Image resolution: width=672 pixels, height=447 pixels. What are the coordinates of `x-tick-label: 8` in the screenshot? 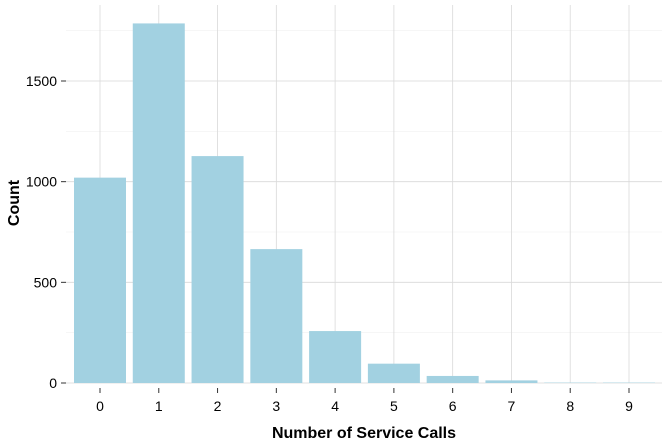 It's located at (570, 406).